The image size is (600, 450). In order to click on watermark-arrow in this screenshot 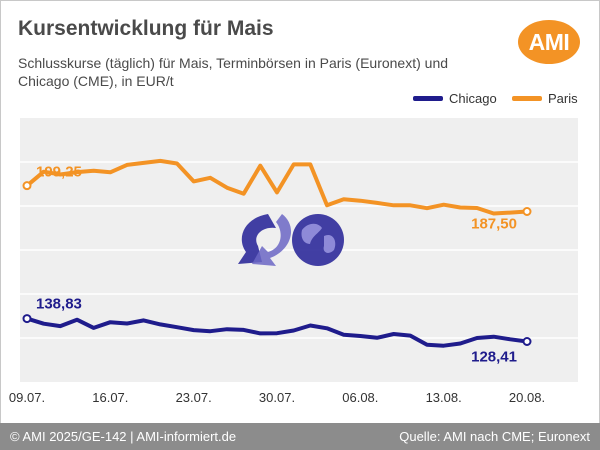, I will do `click(257, 239)`.